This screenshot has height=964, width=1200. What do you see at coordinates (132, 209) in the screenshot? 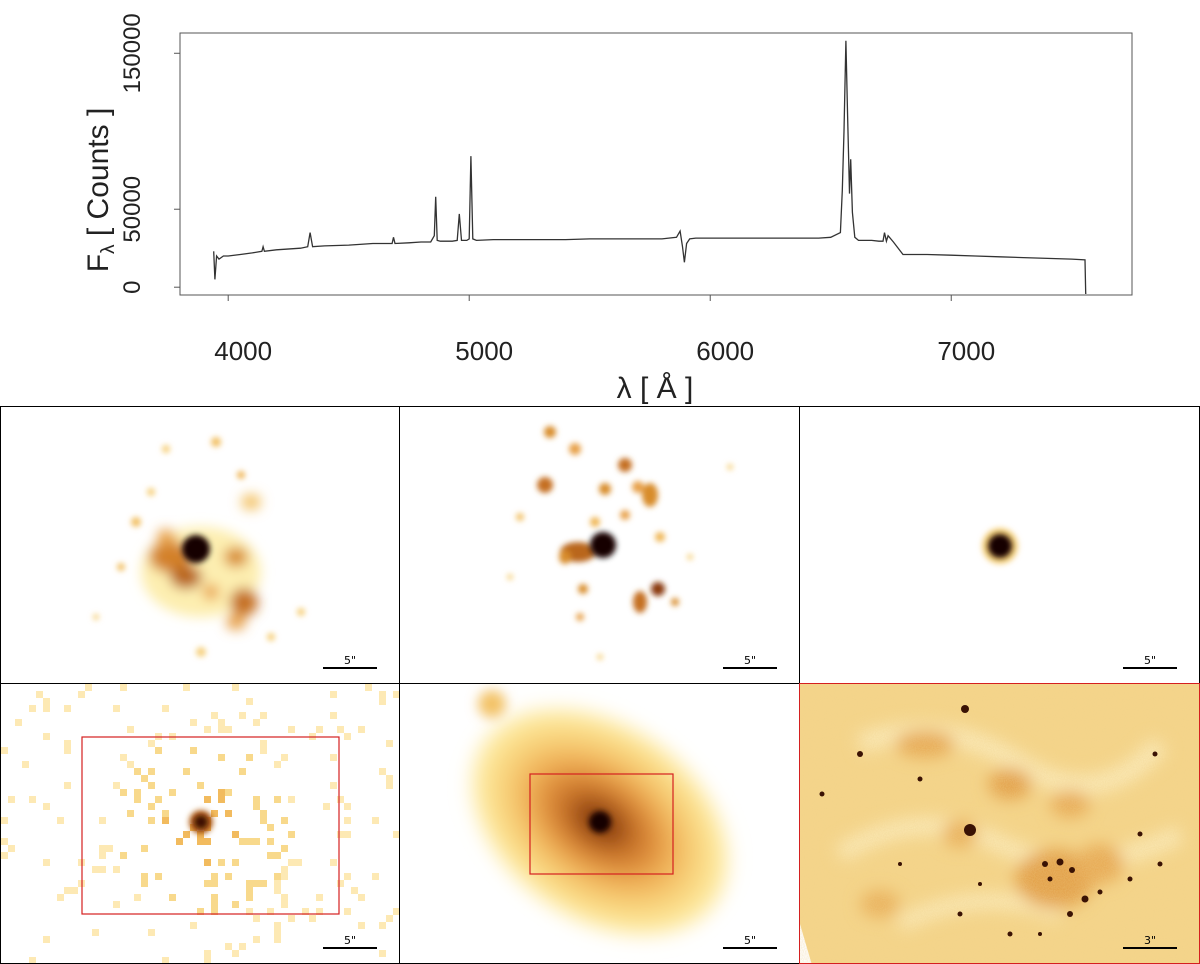
I see `y-tick-label-1: 50000` at bounding box center [132, 209].